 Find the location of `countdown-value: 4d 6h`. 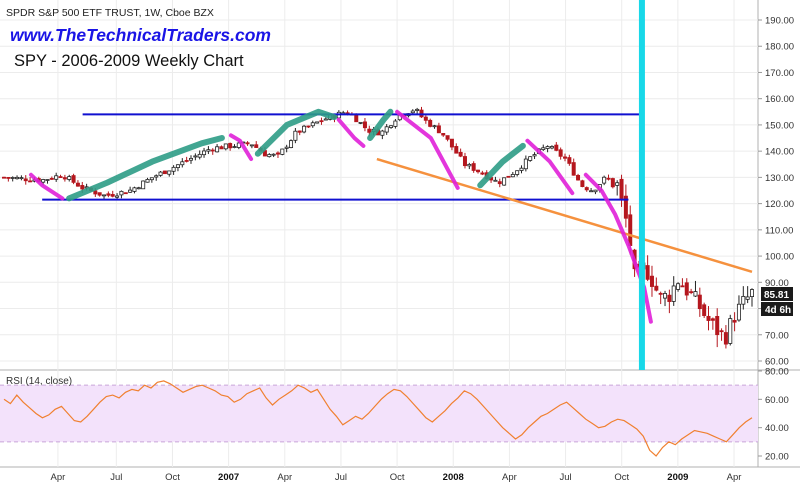

countdown-value: 4d 6h is located at coordinates (778, 310).